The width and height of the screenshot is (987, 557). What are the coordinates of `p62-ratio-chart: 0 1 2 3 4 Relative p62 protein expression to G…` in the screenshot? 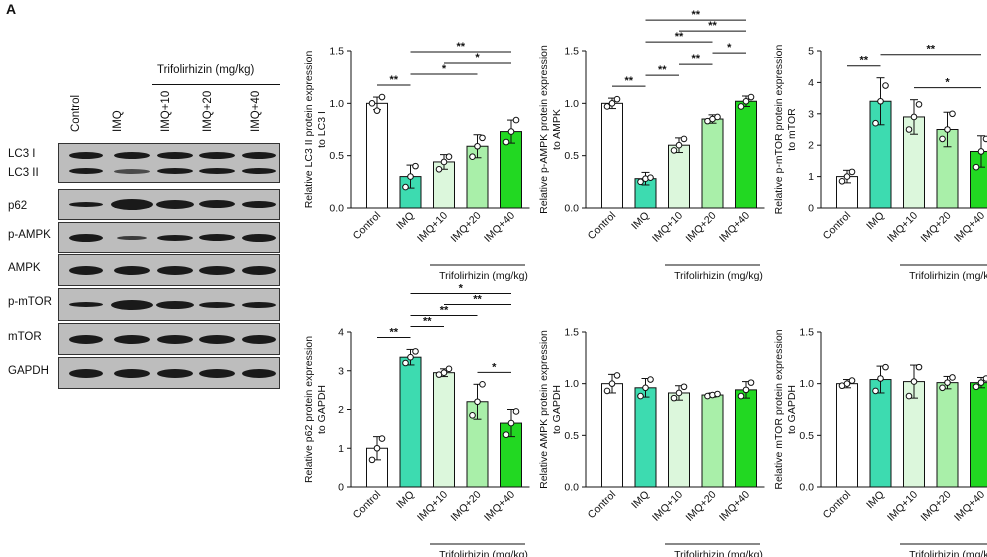 It's located at (416, 419).